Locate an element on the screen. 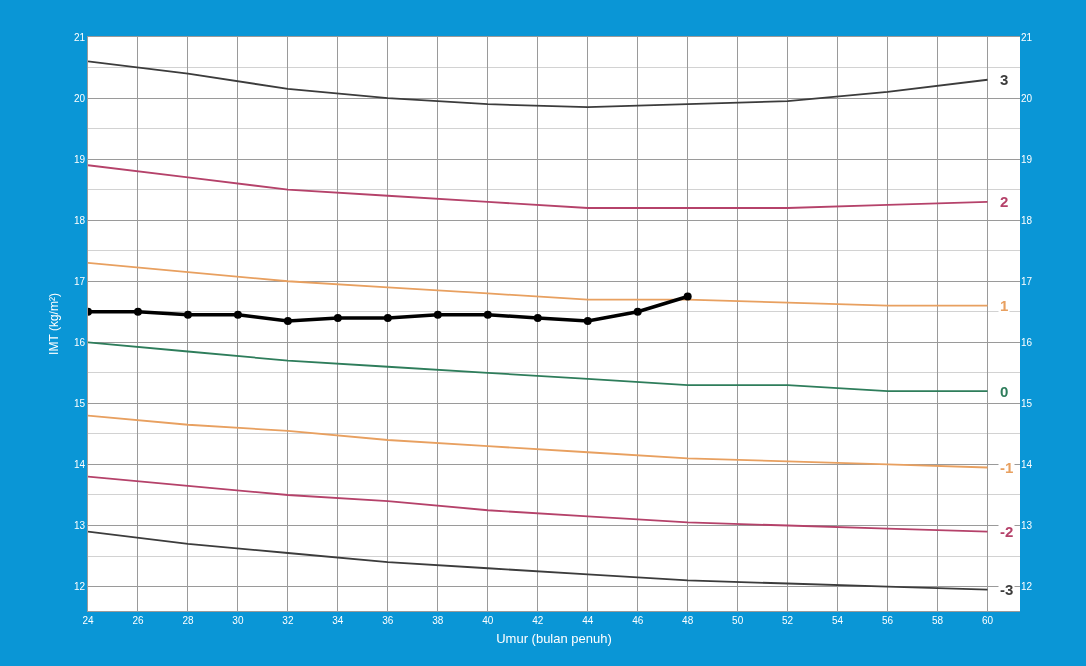 This screenshot has height=666, width=1086. x-tick-label: 50 is located at coordinates (738, 620).